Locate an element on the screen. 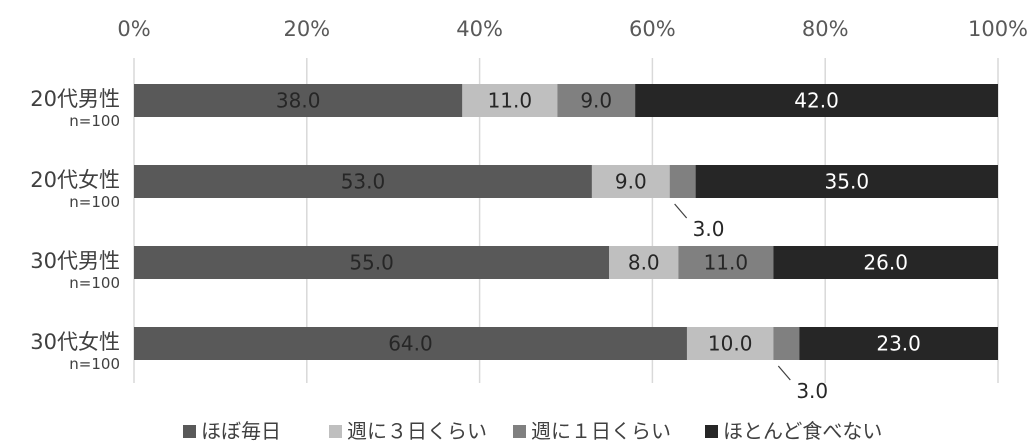  legend-label: ほとんど食べない is located at coordinates (802, 431).